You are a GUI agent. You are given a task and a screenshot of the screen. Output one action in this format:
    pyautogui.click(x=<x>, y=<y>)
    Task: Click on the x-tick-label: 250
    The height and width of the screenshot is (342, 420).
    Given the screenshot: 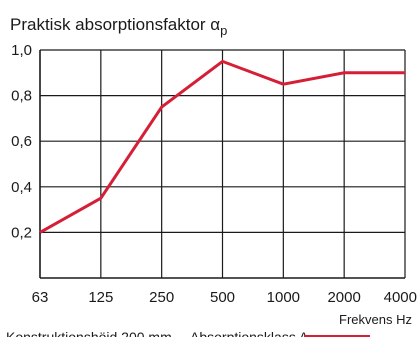 What is the action you would take?
    pyautogui.click(x=161, y=297)
    